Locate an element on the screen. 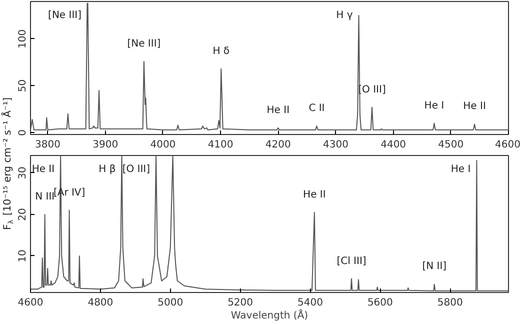 The image size is (520, 324). annotation: H β is located at coordinates (107, 169).